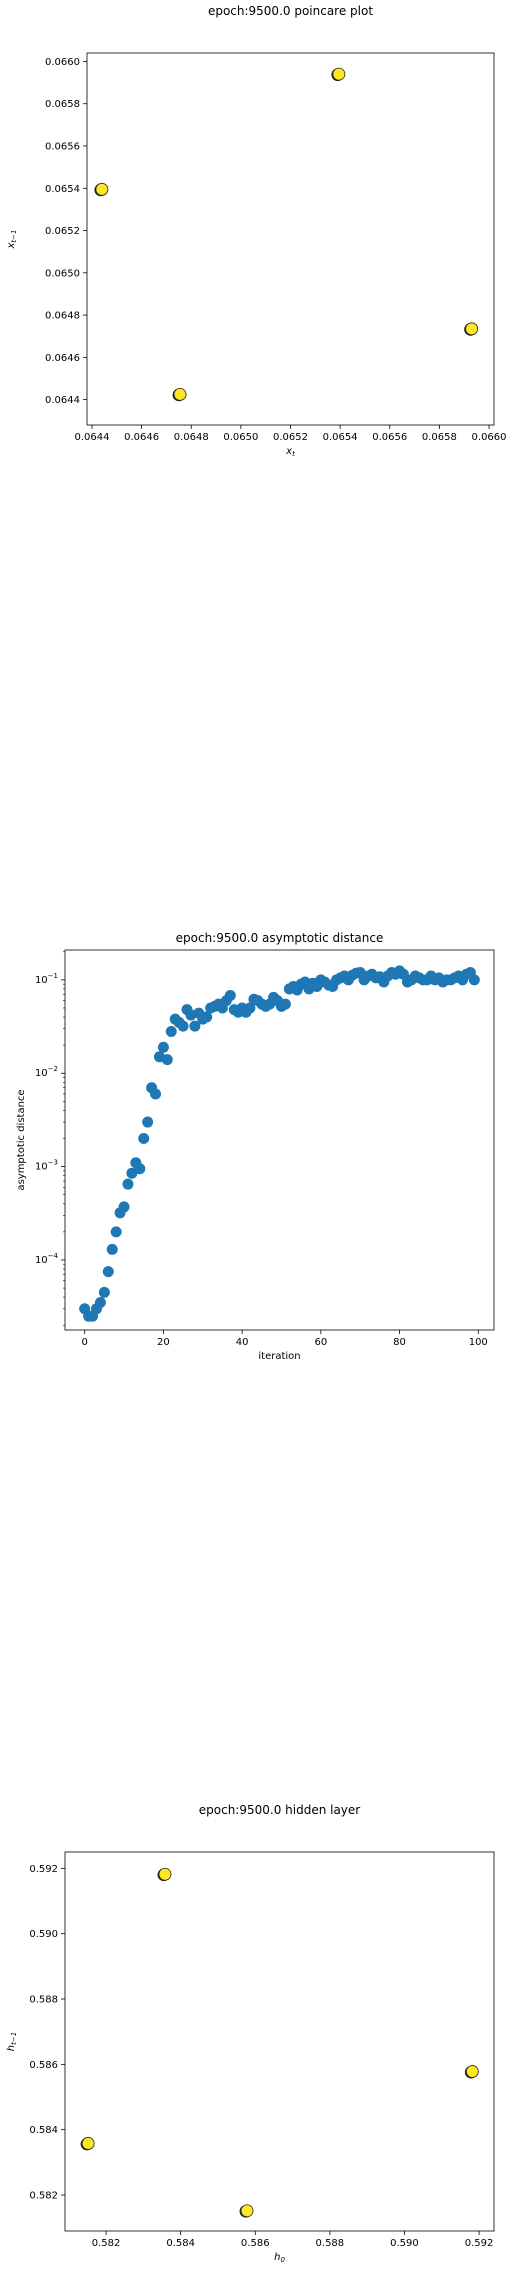  I want to click on y-tick-label: 10⁻¹, so click(46, 979).